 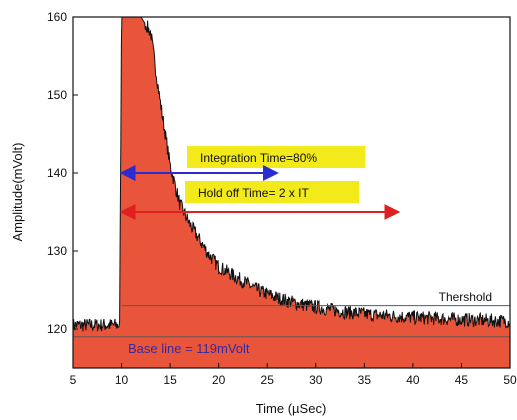 What do you see at coordinates (316, 380) in the screenshot?
I see `x-tick-label: 30` at bounding box center [316, 380].